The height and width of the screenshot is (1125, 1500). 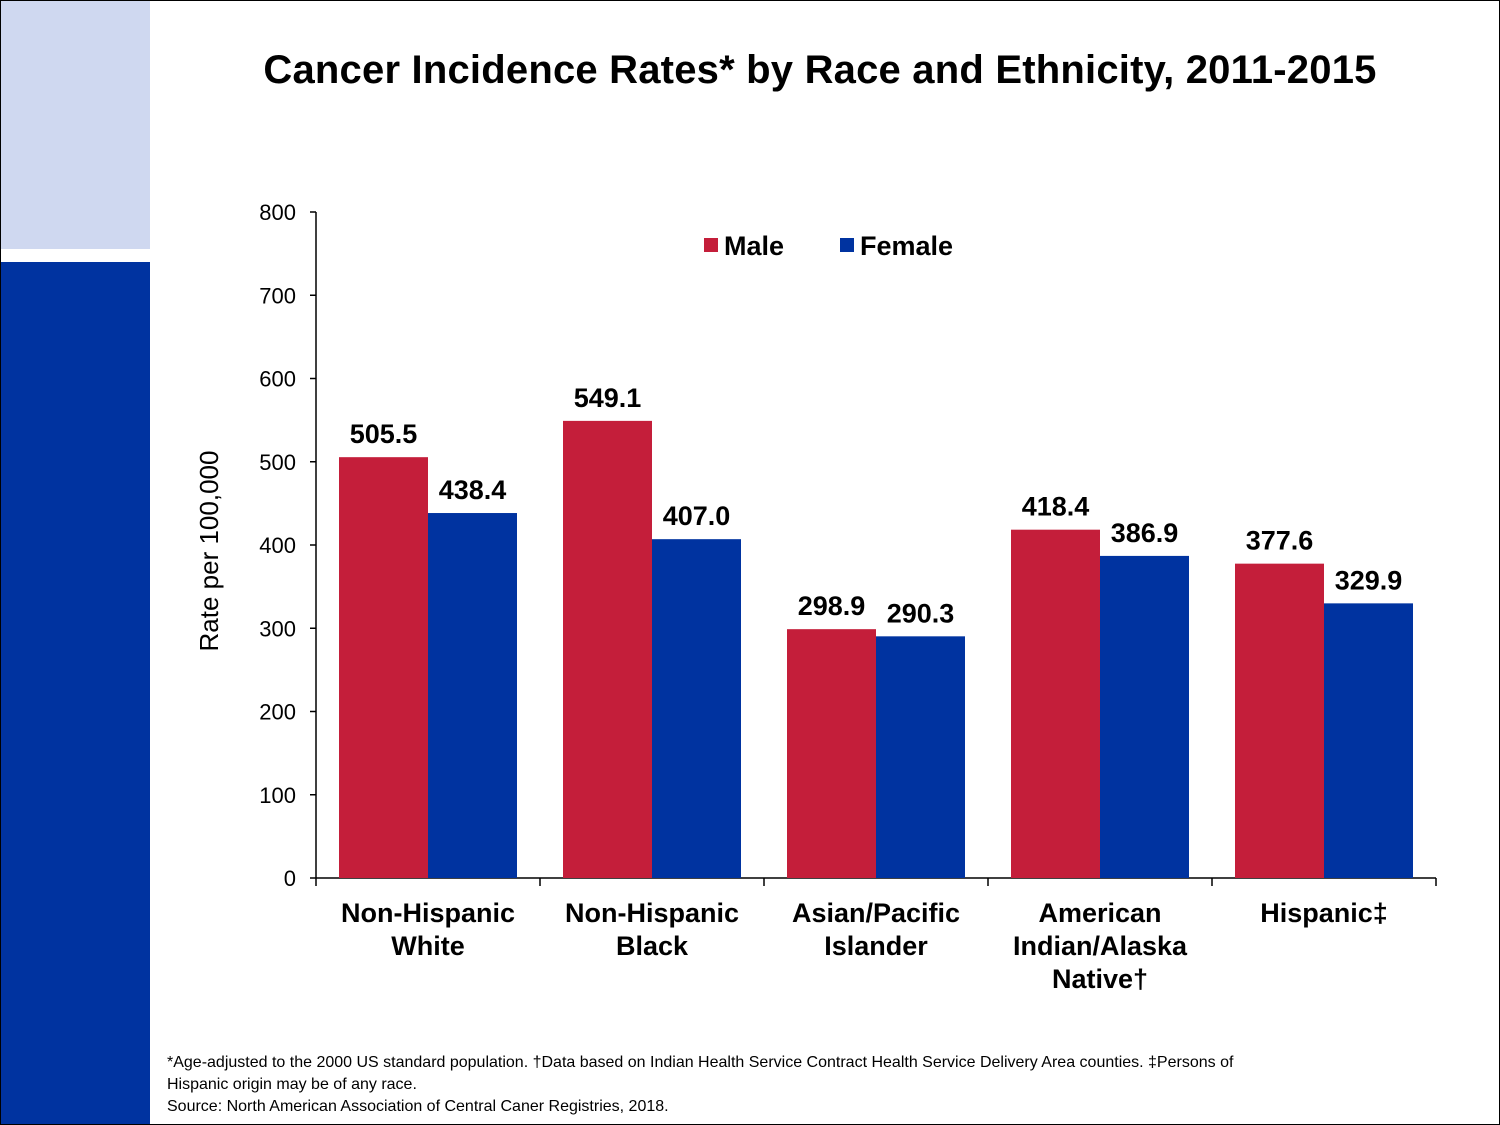 I want to click on x-tick-label: White, so click(x=428, y=946).